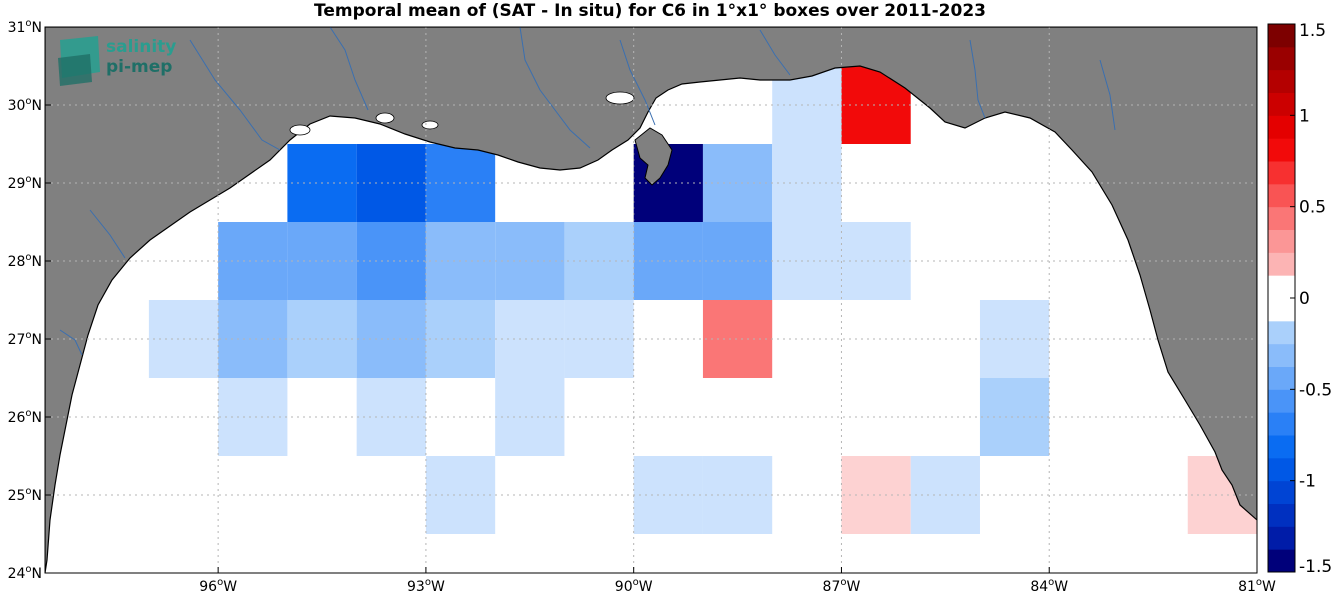 The image size is (1339, 594). Describe the element at coordinates (737, 580) in the screenshot. I see `longitude-axis: 96oW 93oW 90oW 87oW 84oW 81oW` at that location.